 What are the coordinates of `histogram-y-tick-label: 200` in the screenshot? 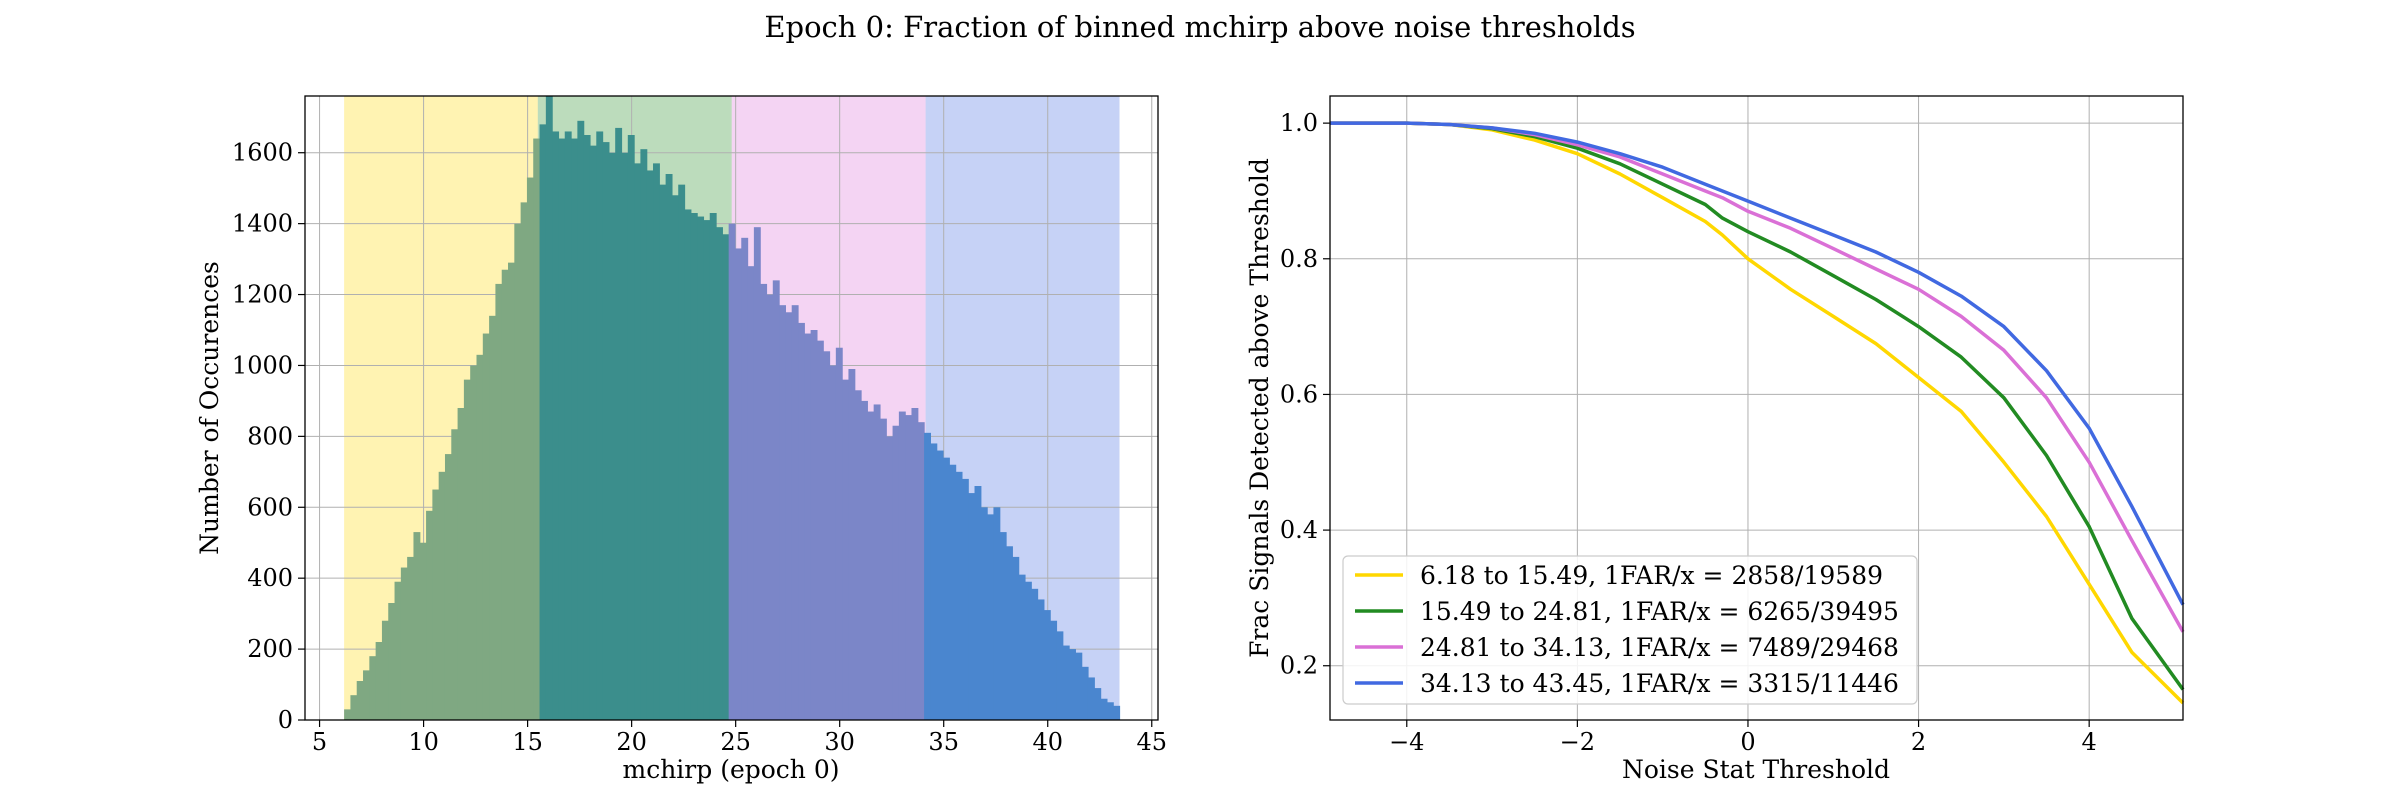 It's located at (270, 649).